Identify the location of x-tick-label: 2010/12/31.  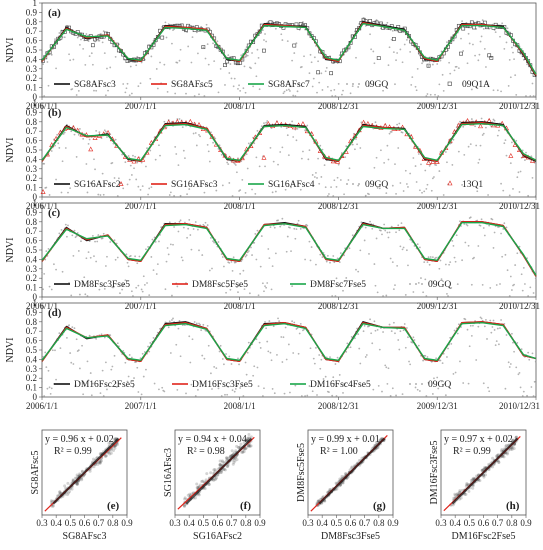
(519, 206).